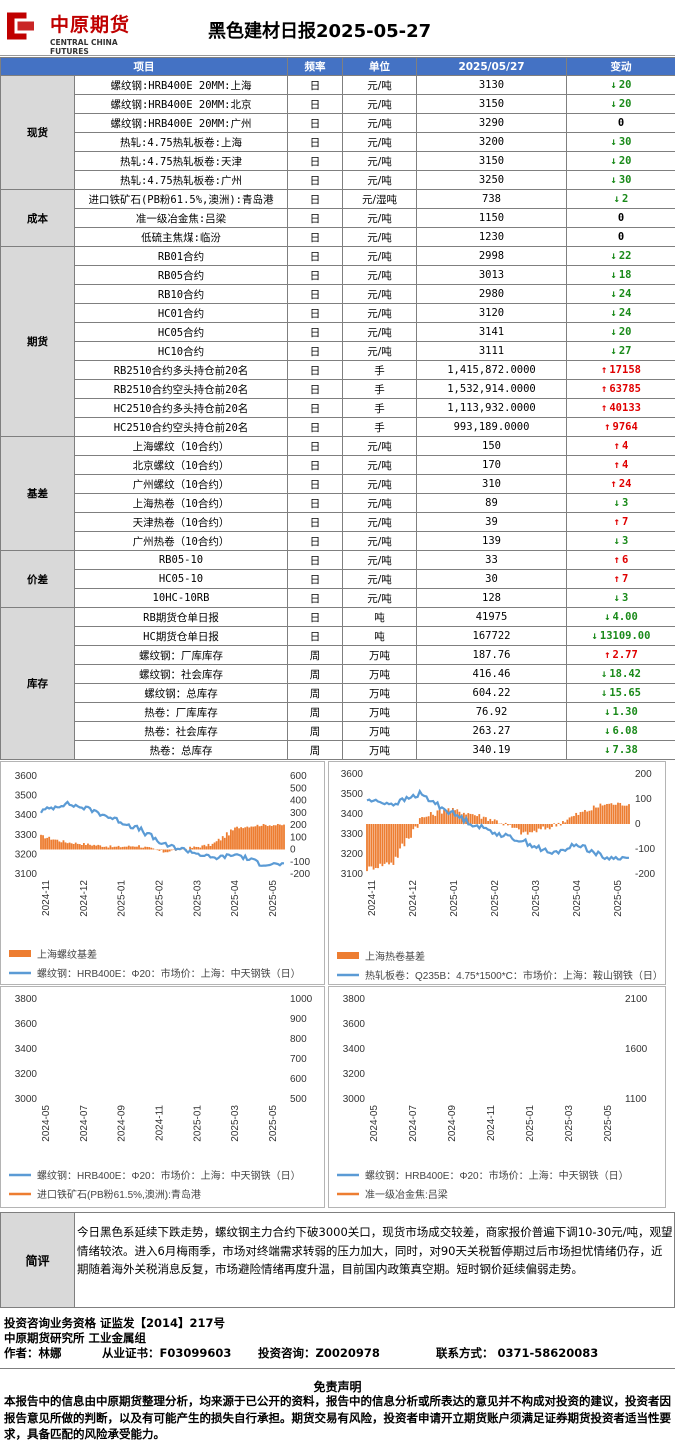 This screenshot has height=1445, width=675. What do you see at coordinates (625, 655) in the screenshot?
I see `change-value: 2.77` at bounding box center [625, 655].